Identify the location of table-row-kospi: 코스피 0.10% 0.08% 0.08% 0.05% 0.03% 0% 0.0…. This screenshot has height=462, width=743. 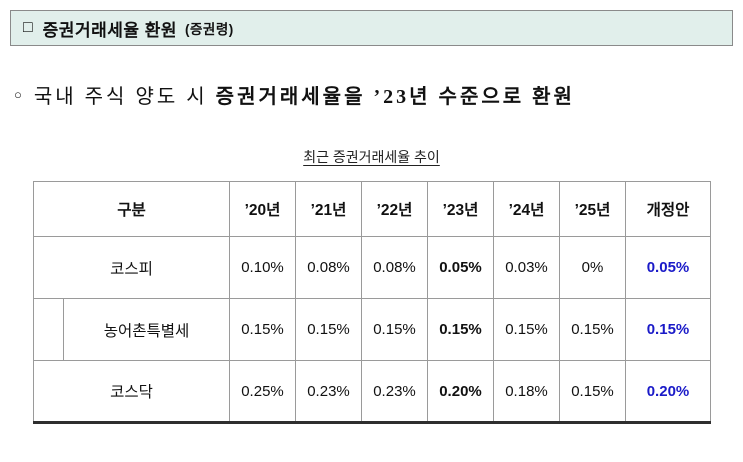
(372, 267).